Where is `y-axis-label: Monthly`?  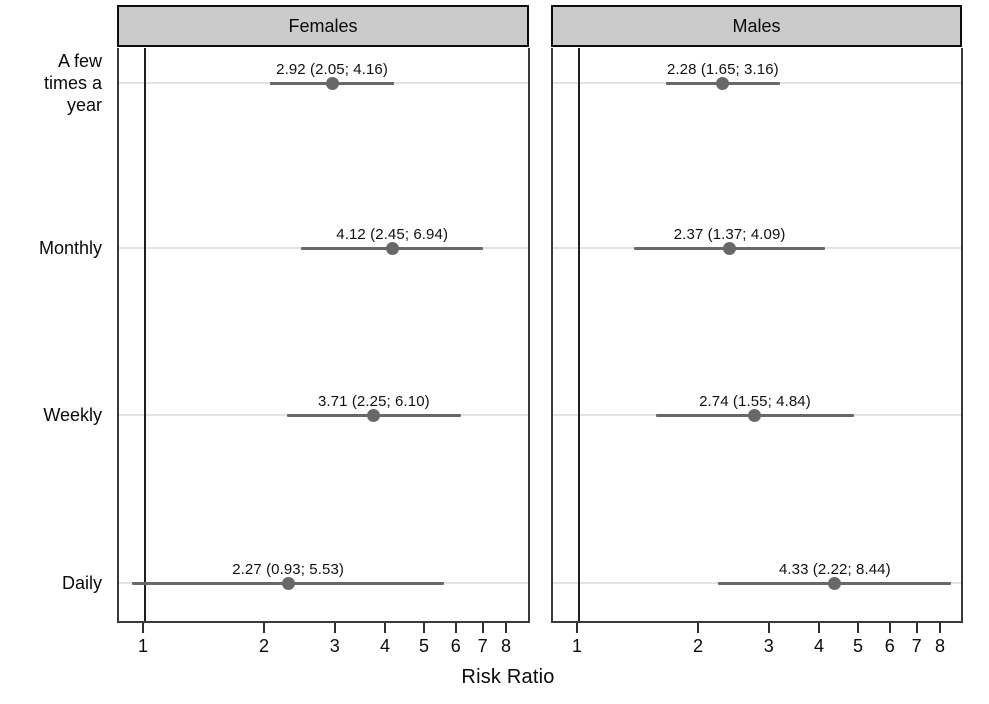 y-axis-label: Monthly is located at coordinates (70, 248).